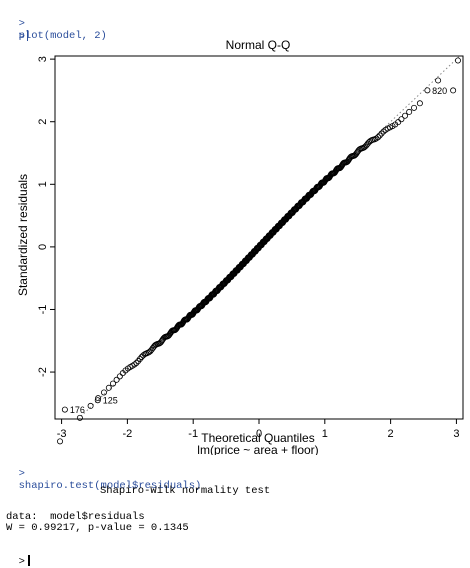 Image resolution: width=470 pixels, height=568 pixels. Describe the element at coordinates (325, 434) in the screenshot. I see `x-tick-label: 1` at that location.